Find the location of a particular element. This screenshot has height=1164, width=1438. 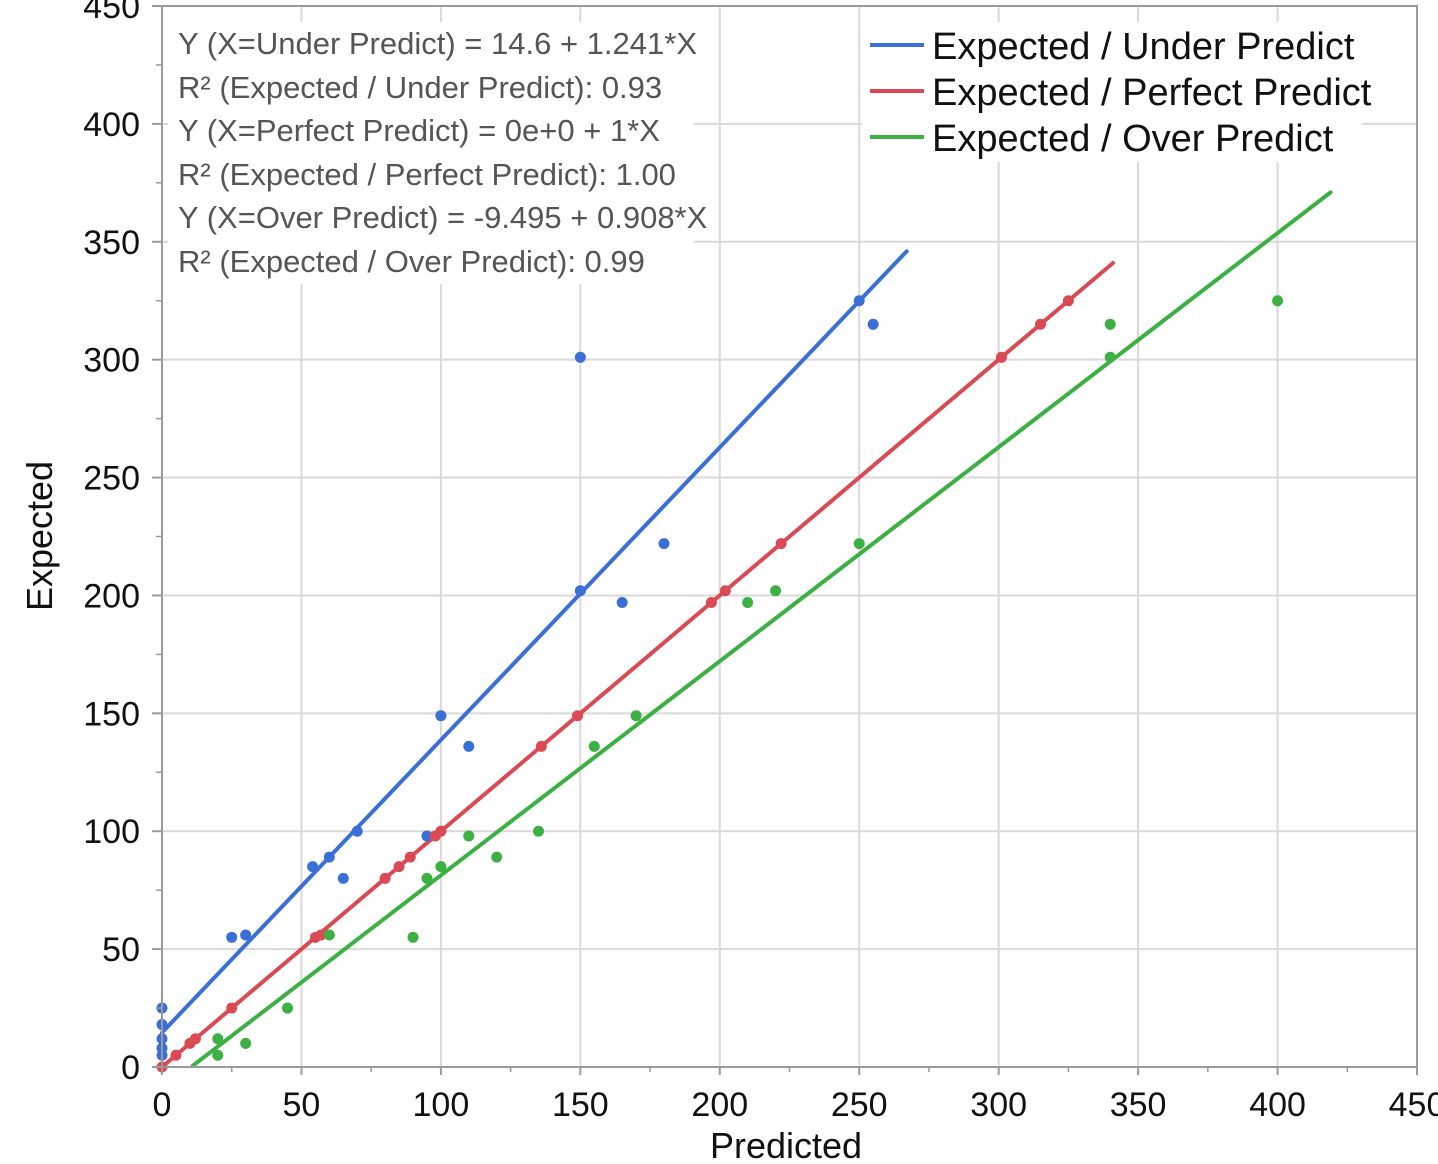

y-tick-label: 150 is located at coordinates (111, 714).